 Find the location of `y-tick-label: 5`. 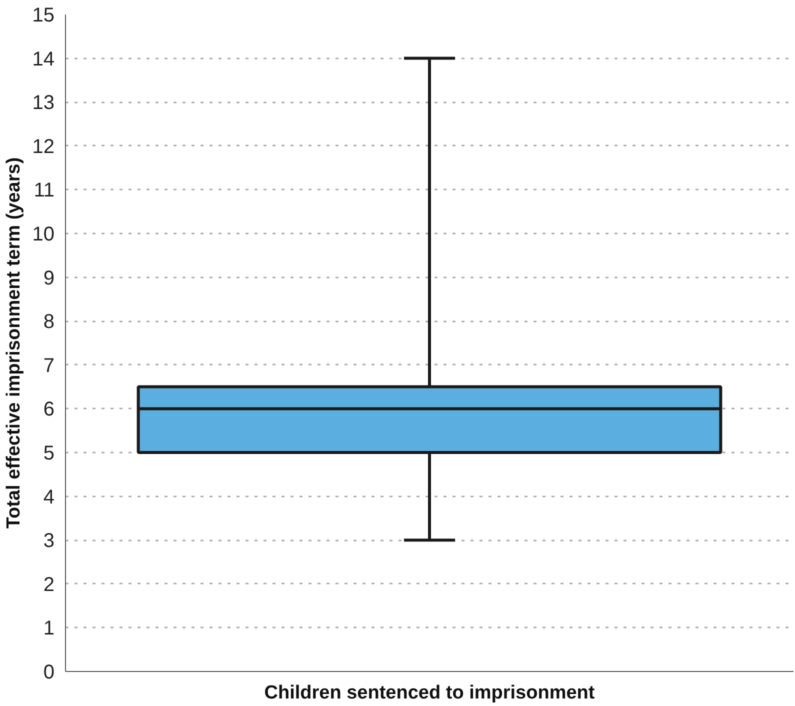

y-tick-label: 5 is located at coordinates (48, 453).